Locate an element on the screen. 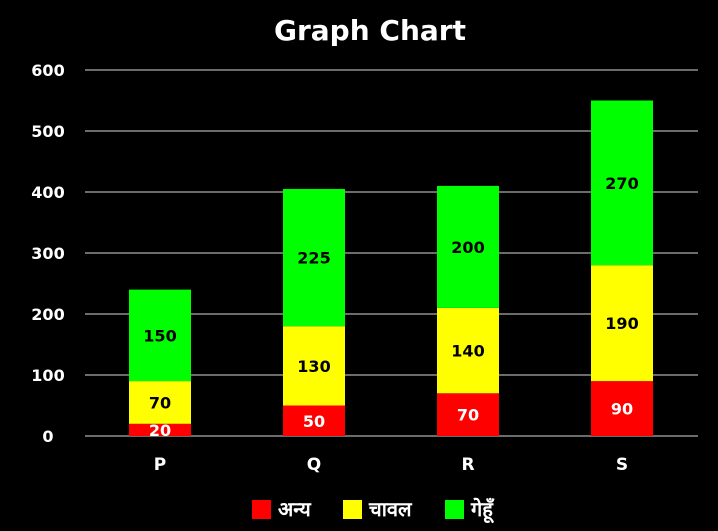 The height and width of the screenshot is (531, 718). data-label: 130 is located at coordinates (313, 366).